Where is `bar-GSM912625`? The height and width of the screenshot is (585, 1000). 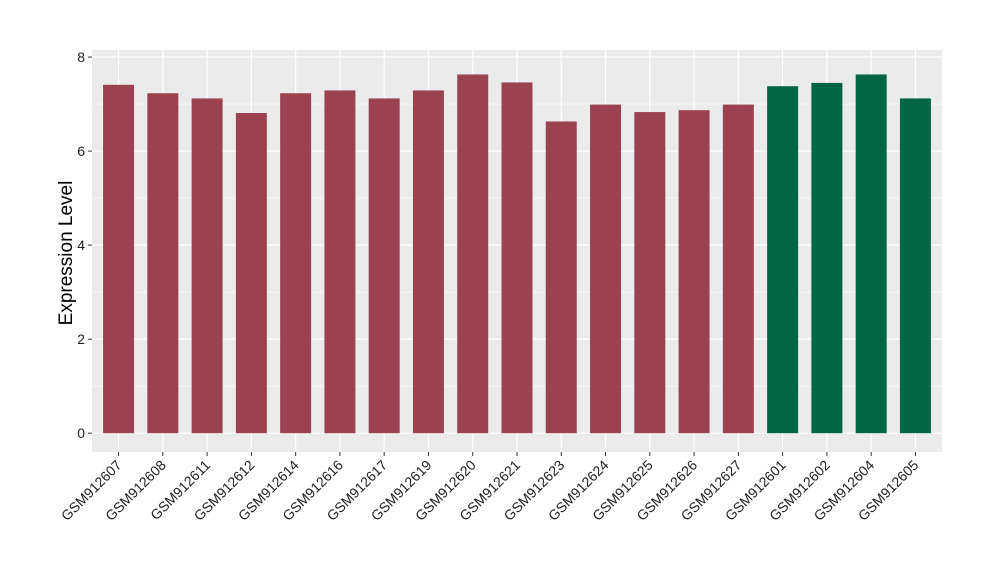 bar-GSM912625 is located at coordinates (650, 273).